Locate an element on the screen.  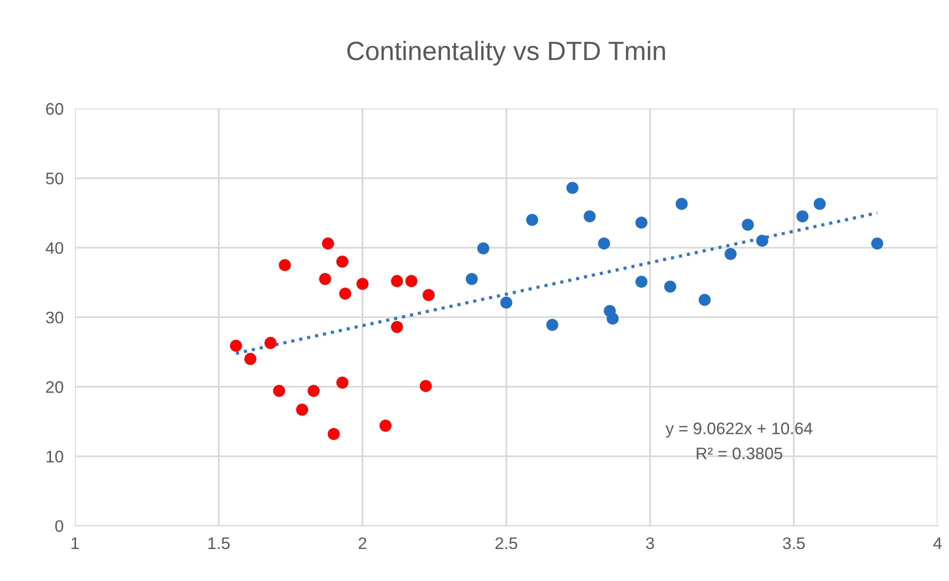
annotation: y = 9.0622x + 10.64 is located at coordinates (739, 430).